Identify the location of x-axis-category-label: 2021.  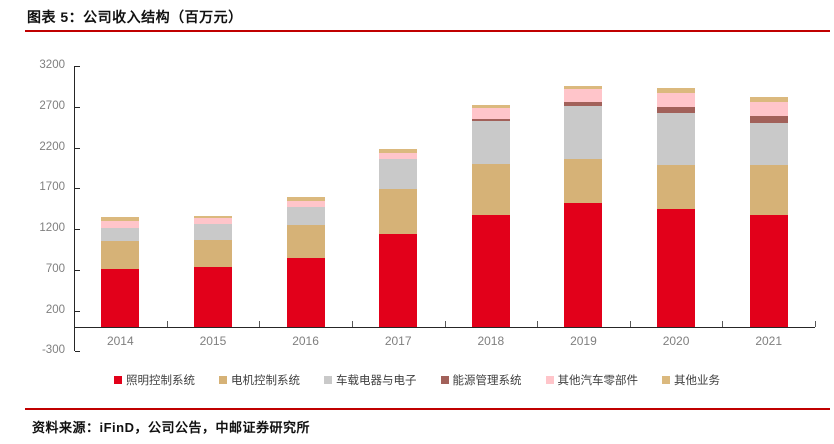
(769, 341).